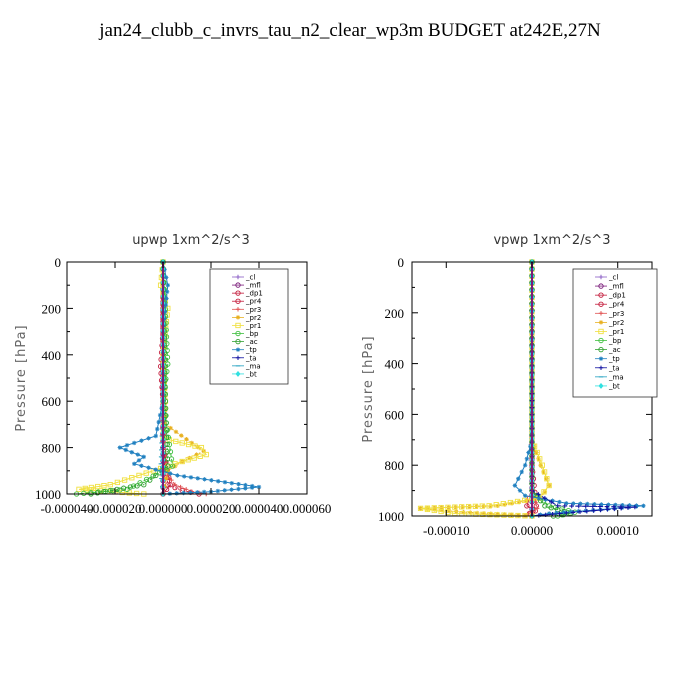 Image resolution: width=700 pixels, height=700 pixels. What do you see at coordinates (253, 302) in the screenshot?
I see `legend-label: _pr4` at bounding box center [253, 302].